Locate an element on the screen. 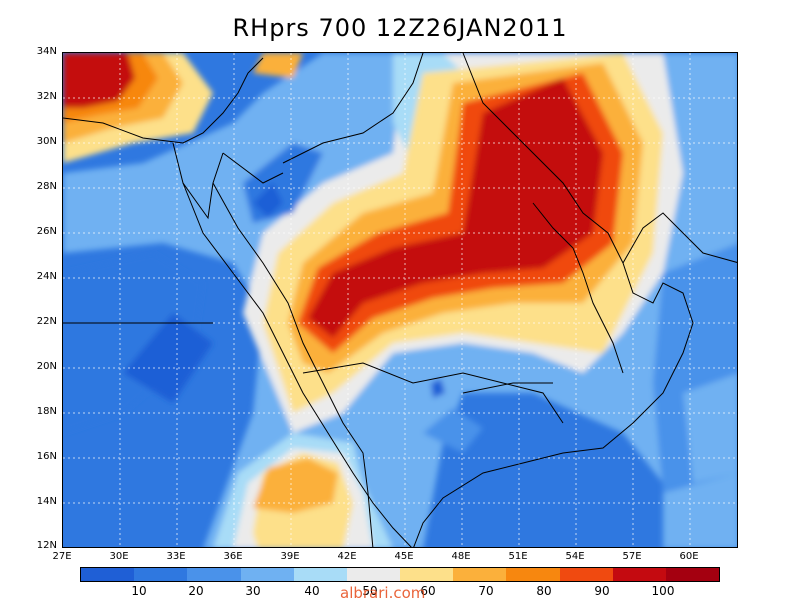  lat-label: 12N is located at coordinates (46, 545).